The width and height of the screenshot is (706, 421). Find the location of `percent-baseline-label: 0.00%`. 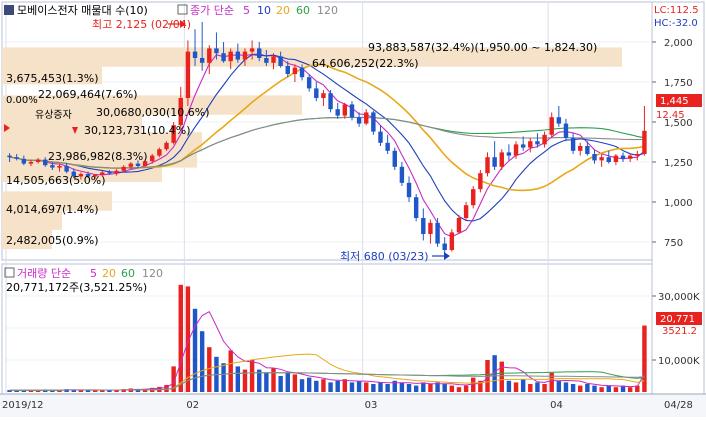

percent-baseline-label: 0.00% is located at coordinates (22, 100).